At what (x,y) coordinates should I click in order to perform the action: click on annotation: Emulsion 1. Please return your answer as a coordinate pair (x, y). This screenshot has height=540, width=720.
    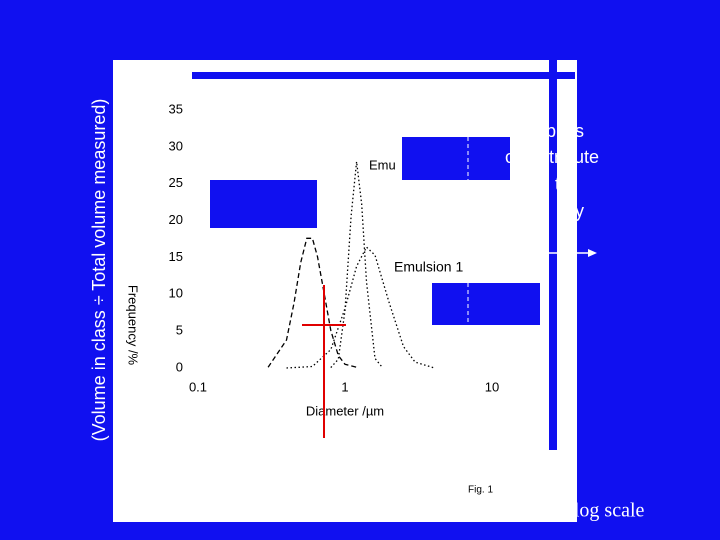
    Looking at the image, I should click on (428, 267).